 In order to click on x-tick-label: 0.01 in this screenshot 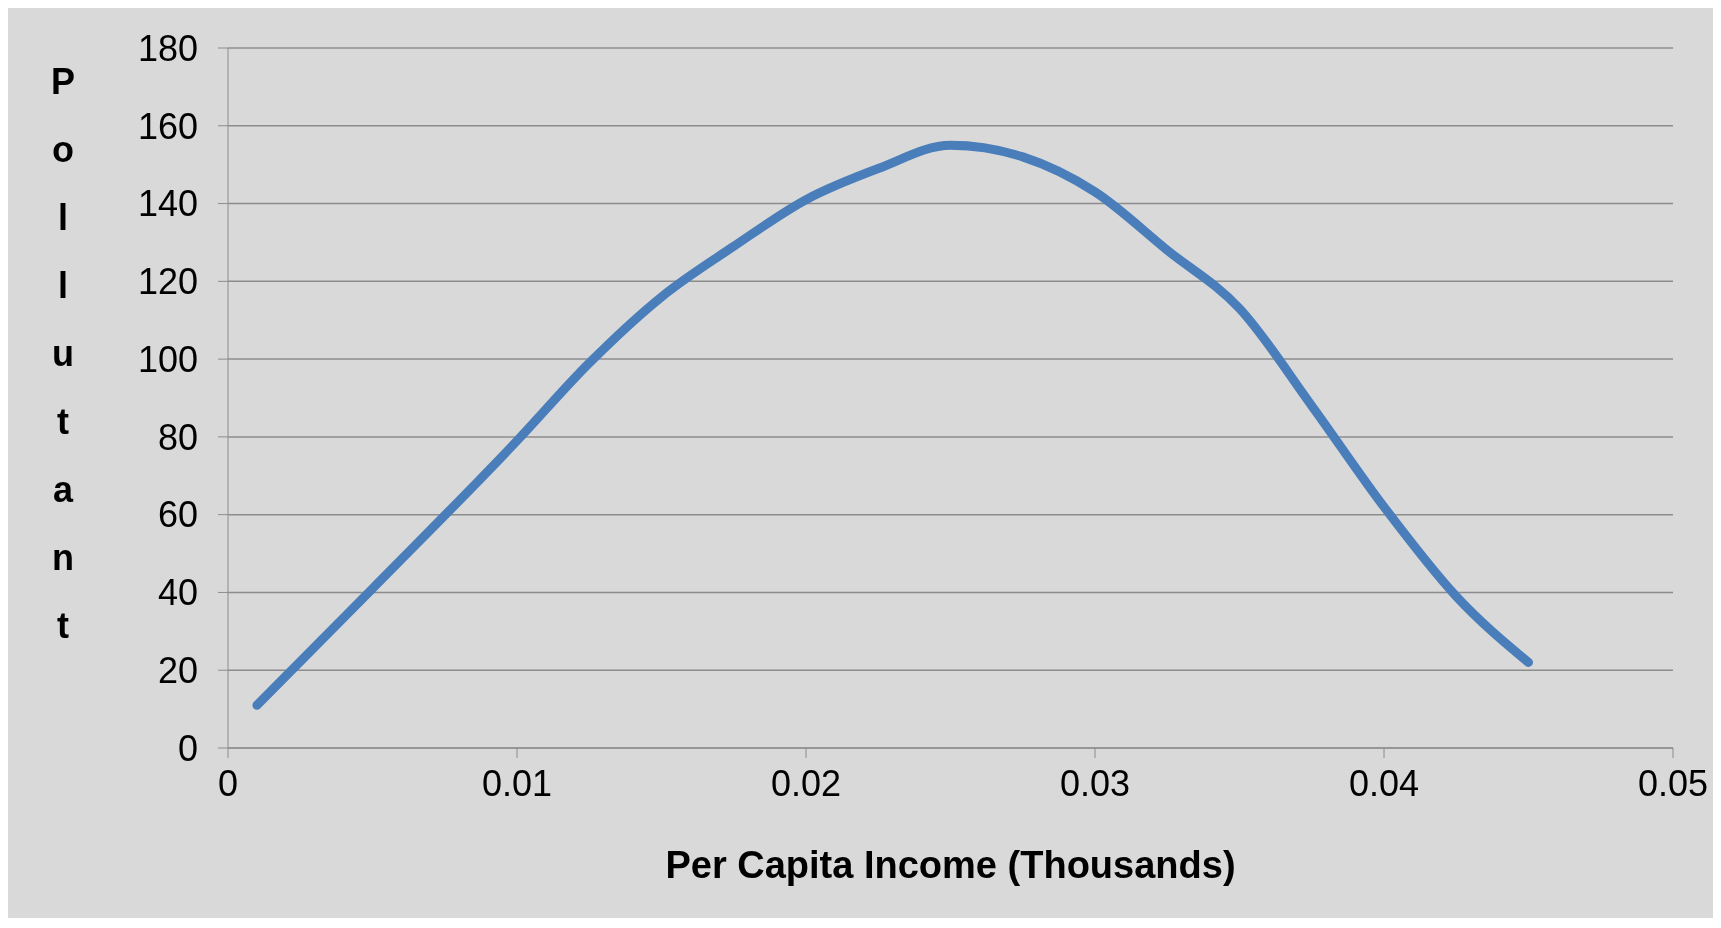, I will do `click(517, 783)`.